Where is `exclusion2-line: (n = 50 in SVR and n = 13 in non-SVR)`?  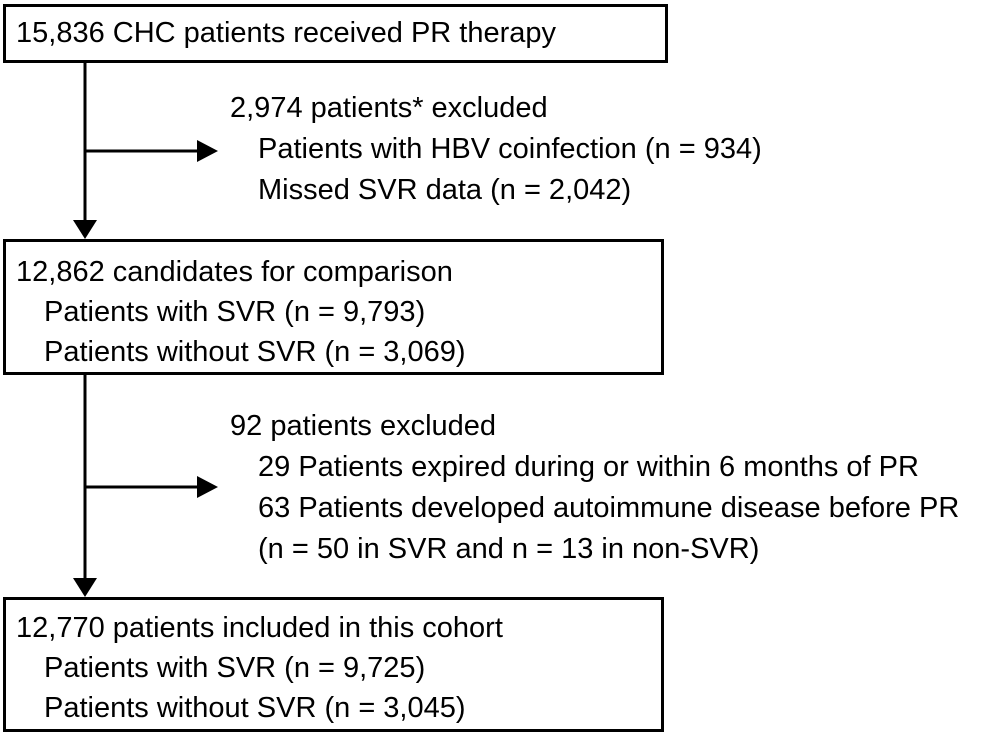 exclusion2-line: (n = 50 in SVR and n = 13 in non-SVR) is located at coordinates (509, 549).